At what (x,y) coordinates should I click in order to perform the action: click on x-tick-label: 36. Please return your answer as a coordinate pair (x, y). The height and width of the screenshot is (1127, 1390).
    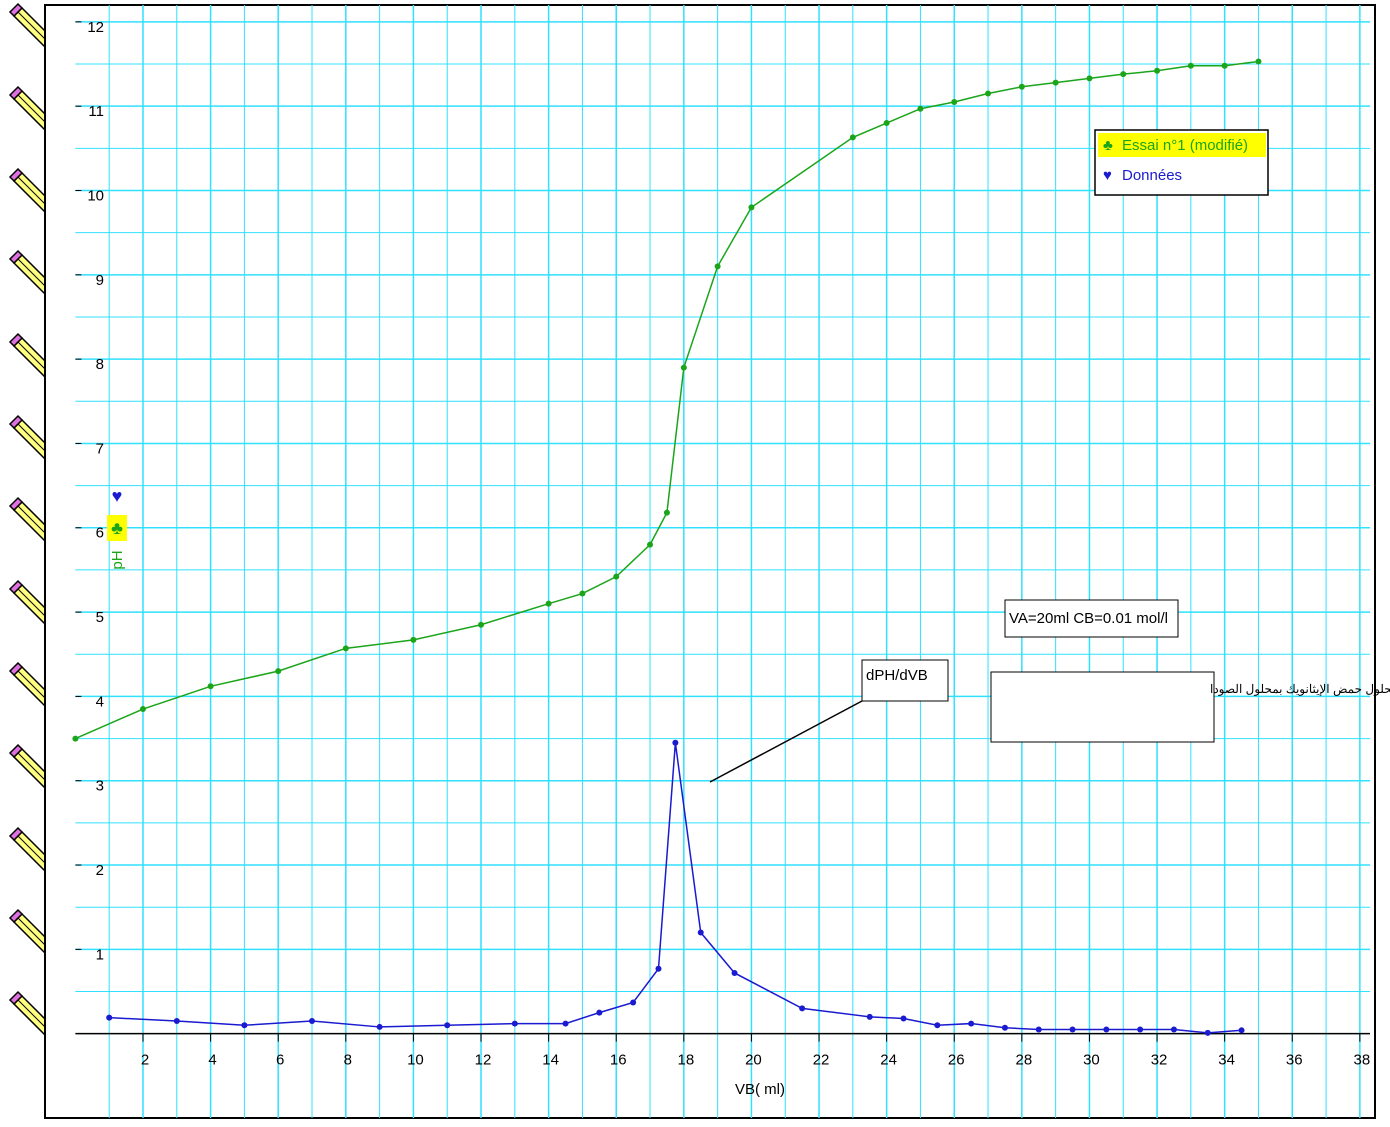
    Looking at the image, I should click on (1294, 1060).